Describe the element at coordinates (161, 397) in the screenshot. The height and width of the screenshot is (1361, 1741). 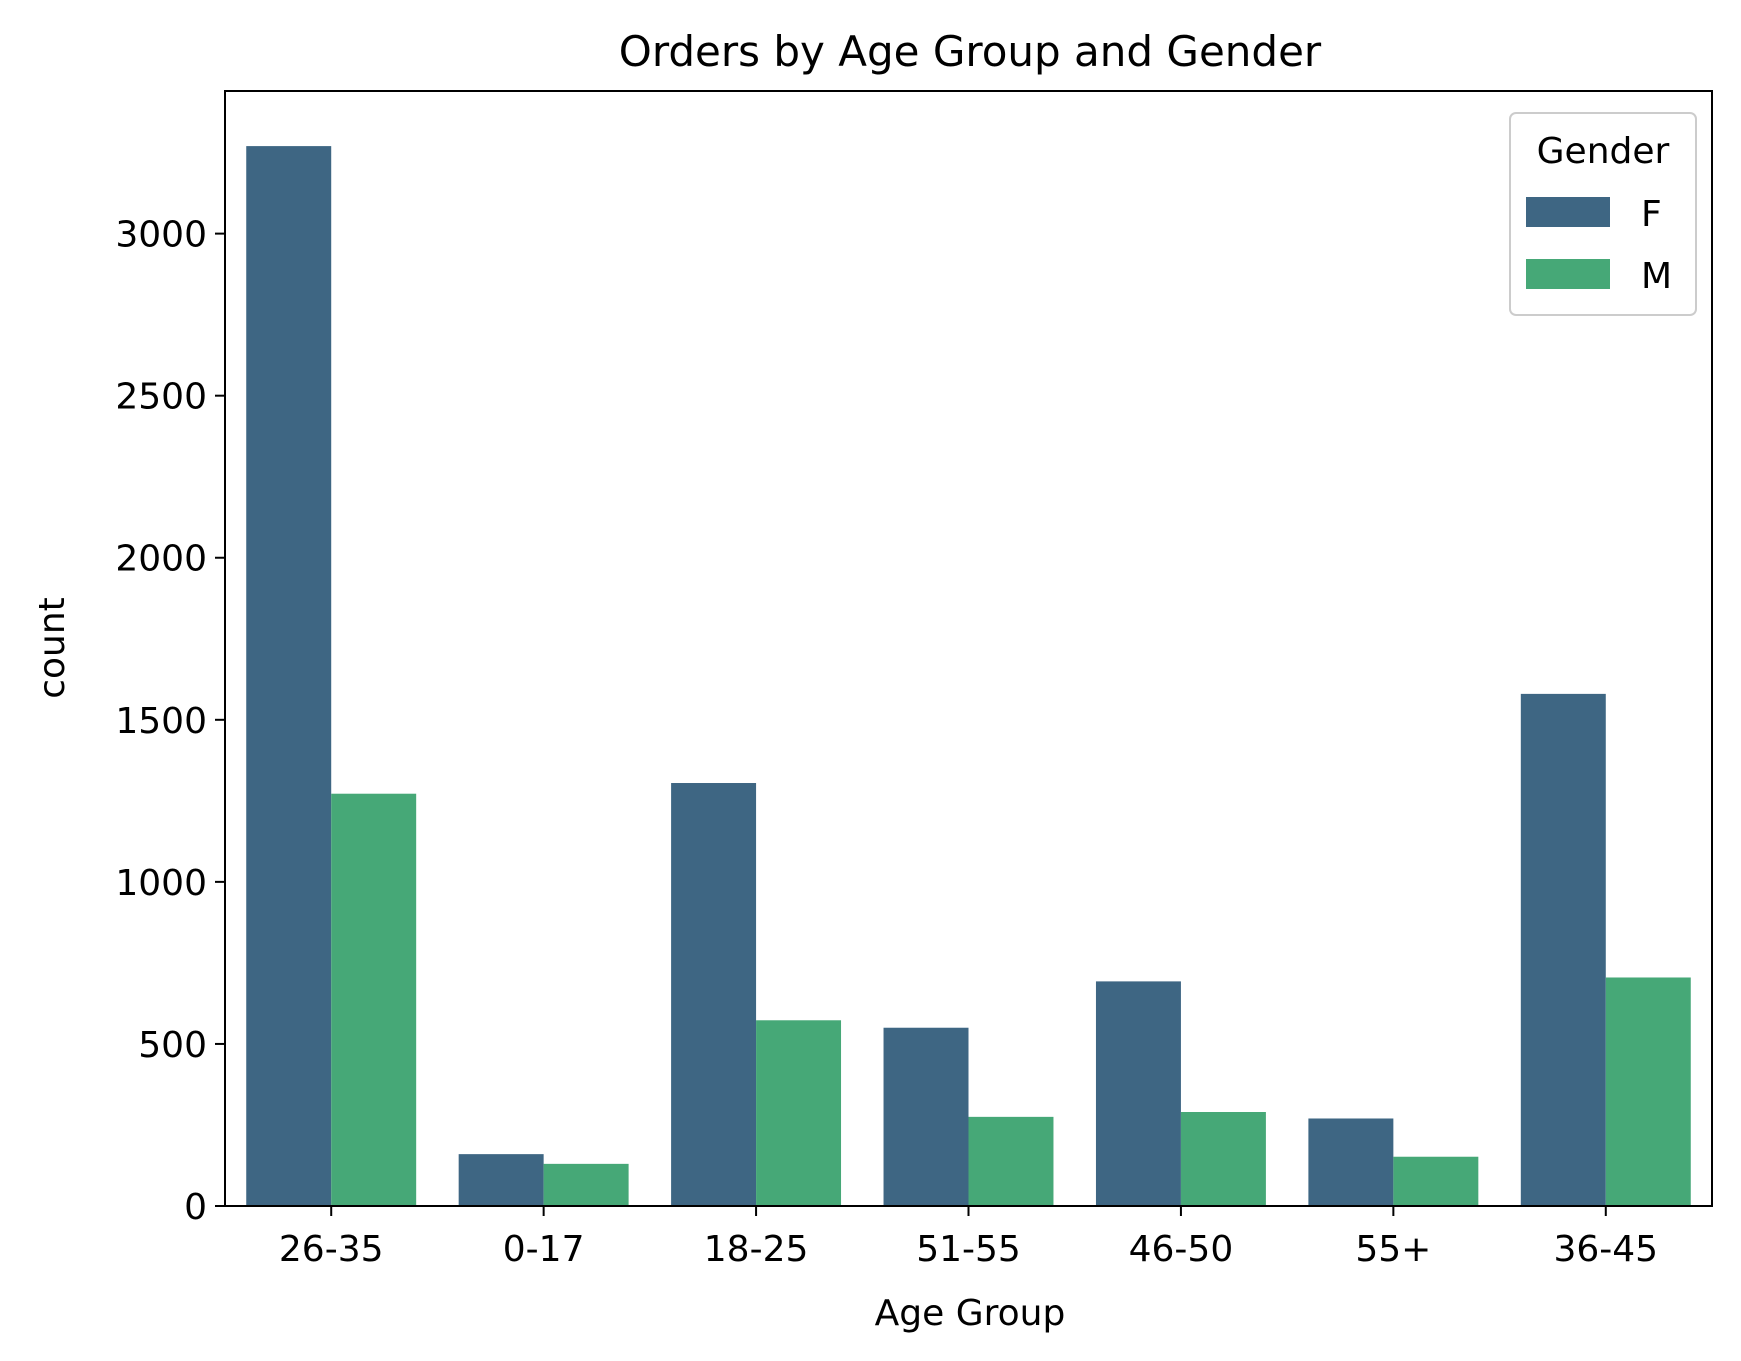
I see `y-tick-label: 2500` at that location.